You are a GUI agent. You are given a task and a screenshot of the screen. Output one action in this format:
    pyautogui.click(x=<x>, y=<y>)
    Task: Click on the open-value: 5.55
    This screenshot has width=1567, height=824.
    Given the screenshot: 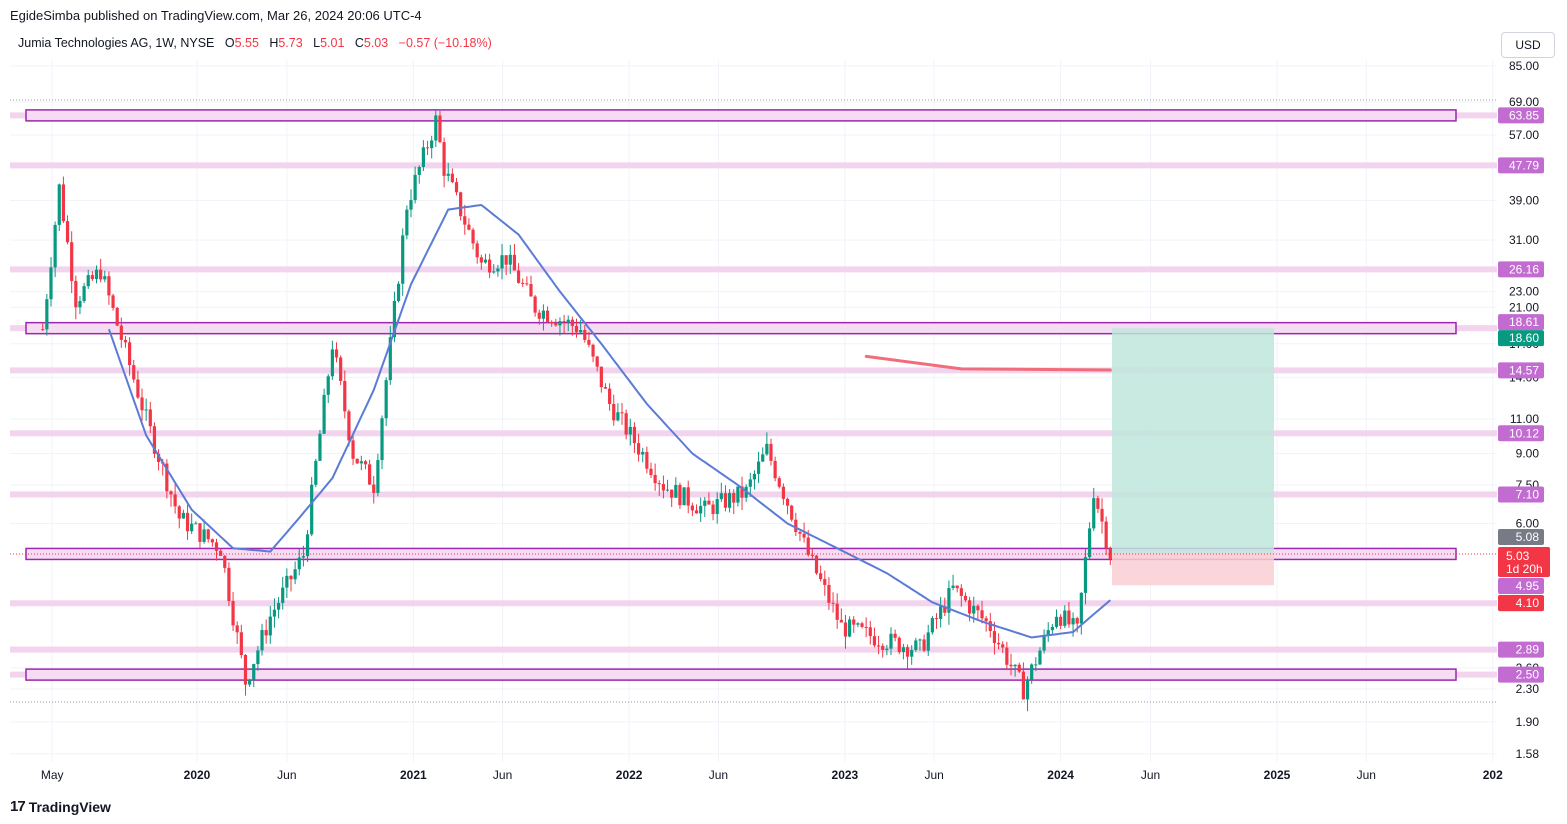 What is the action you would take?
    pyautogui.click(x=246, y=43)
    